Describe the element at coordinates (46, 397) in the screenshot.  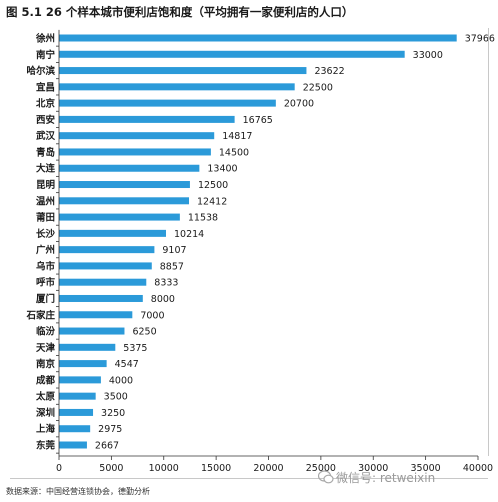
I see `category-label-22: 太原` at that location.